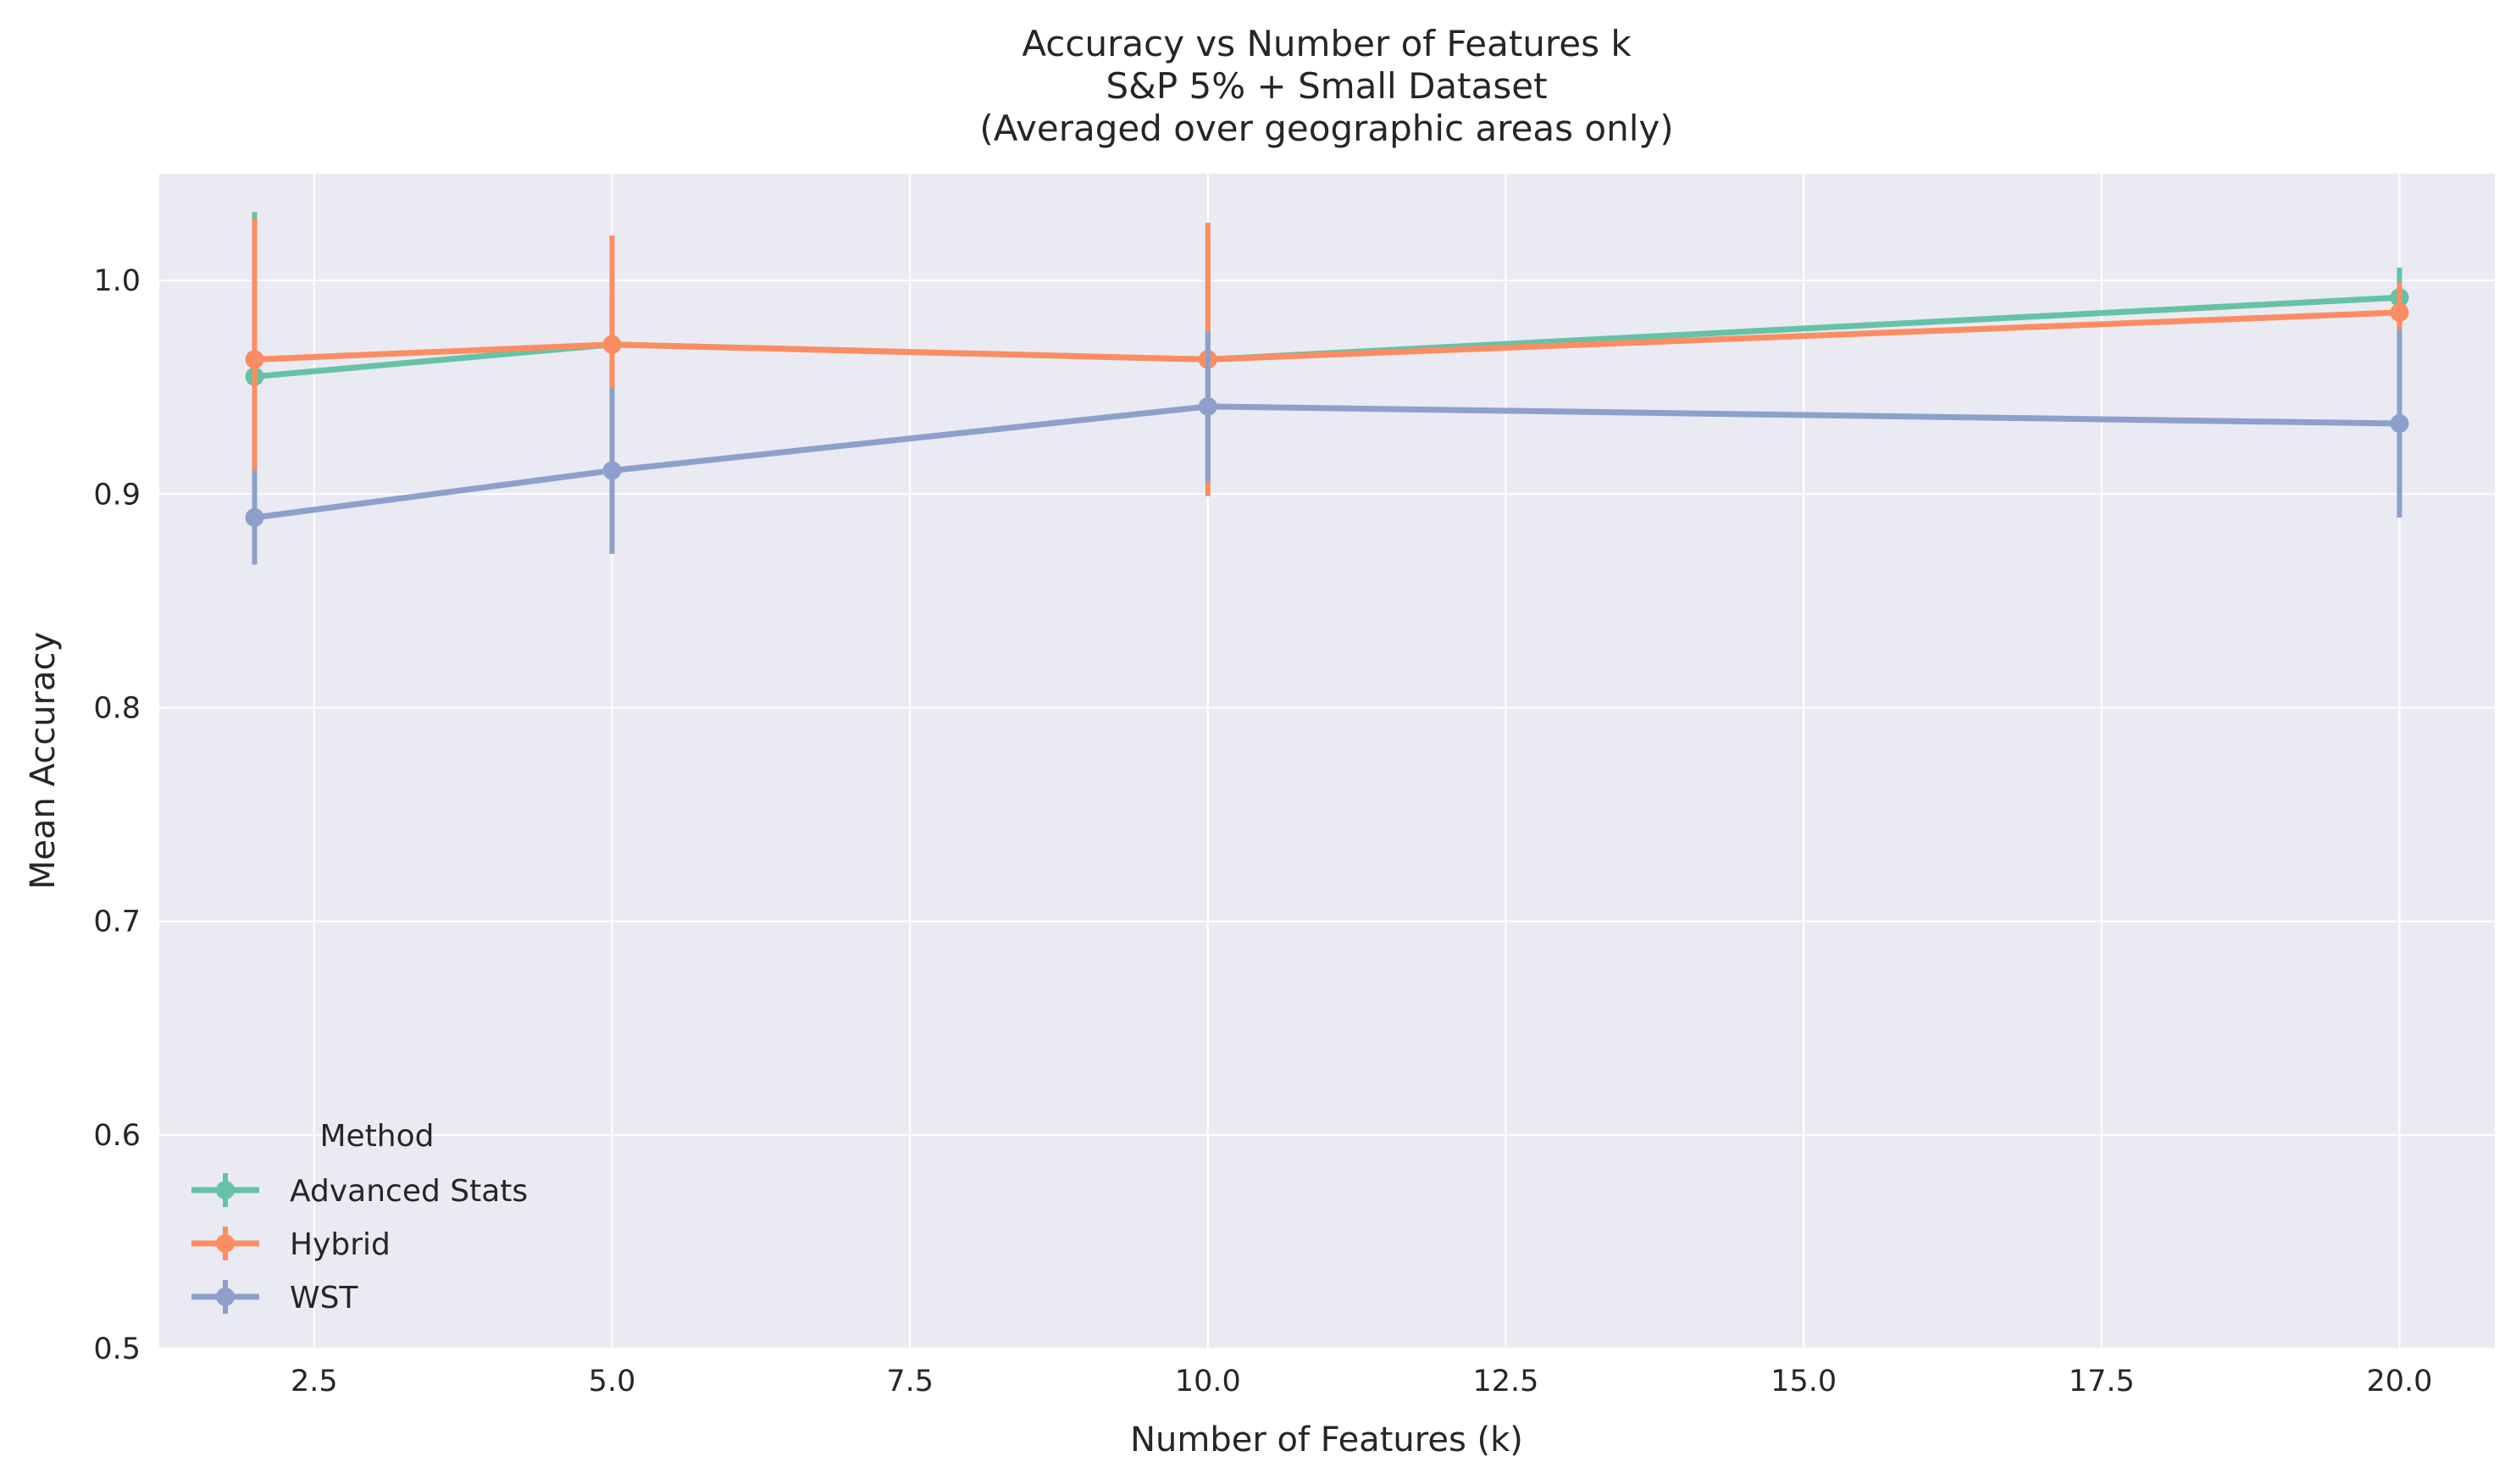 The width and height of the screenshot is (2516, 1484). I want to click on x-tick-label: 12.5, so click(1506, 1381).